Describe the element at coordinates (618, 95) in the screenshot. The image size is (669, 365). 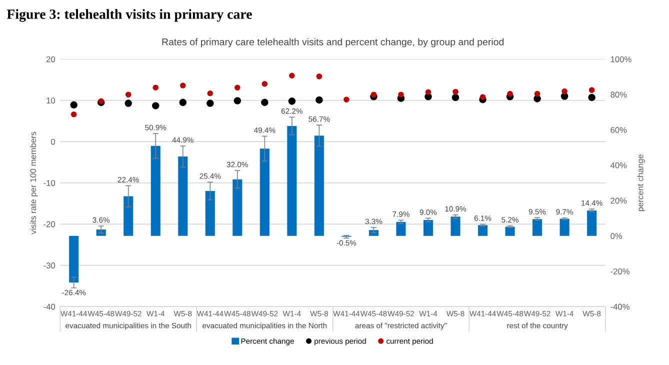
I see `y2-tick-label: 80%` at that location.